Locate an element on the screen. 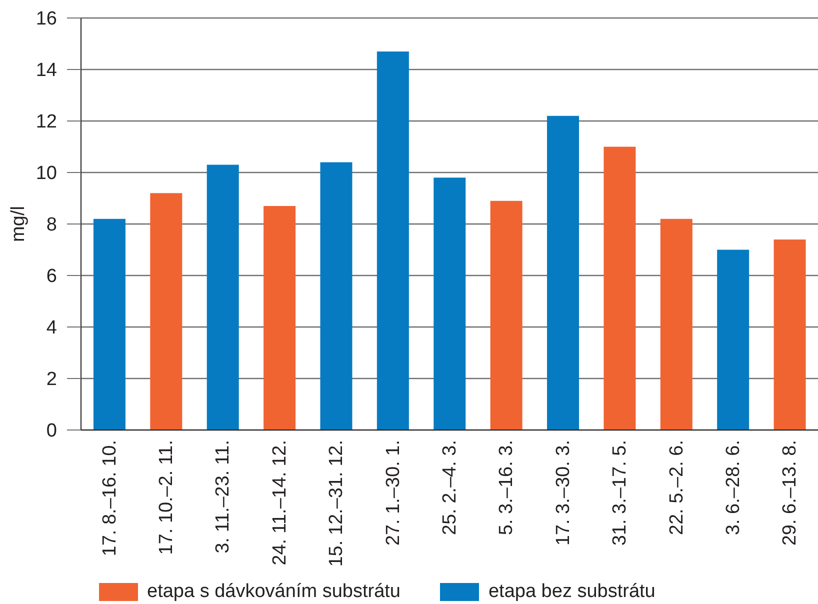 The width and height of the screenshot is (818, 604). x-tick-label: 31. 3.–17. 5. is located at coordinates (619, 493).